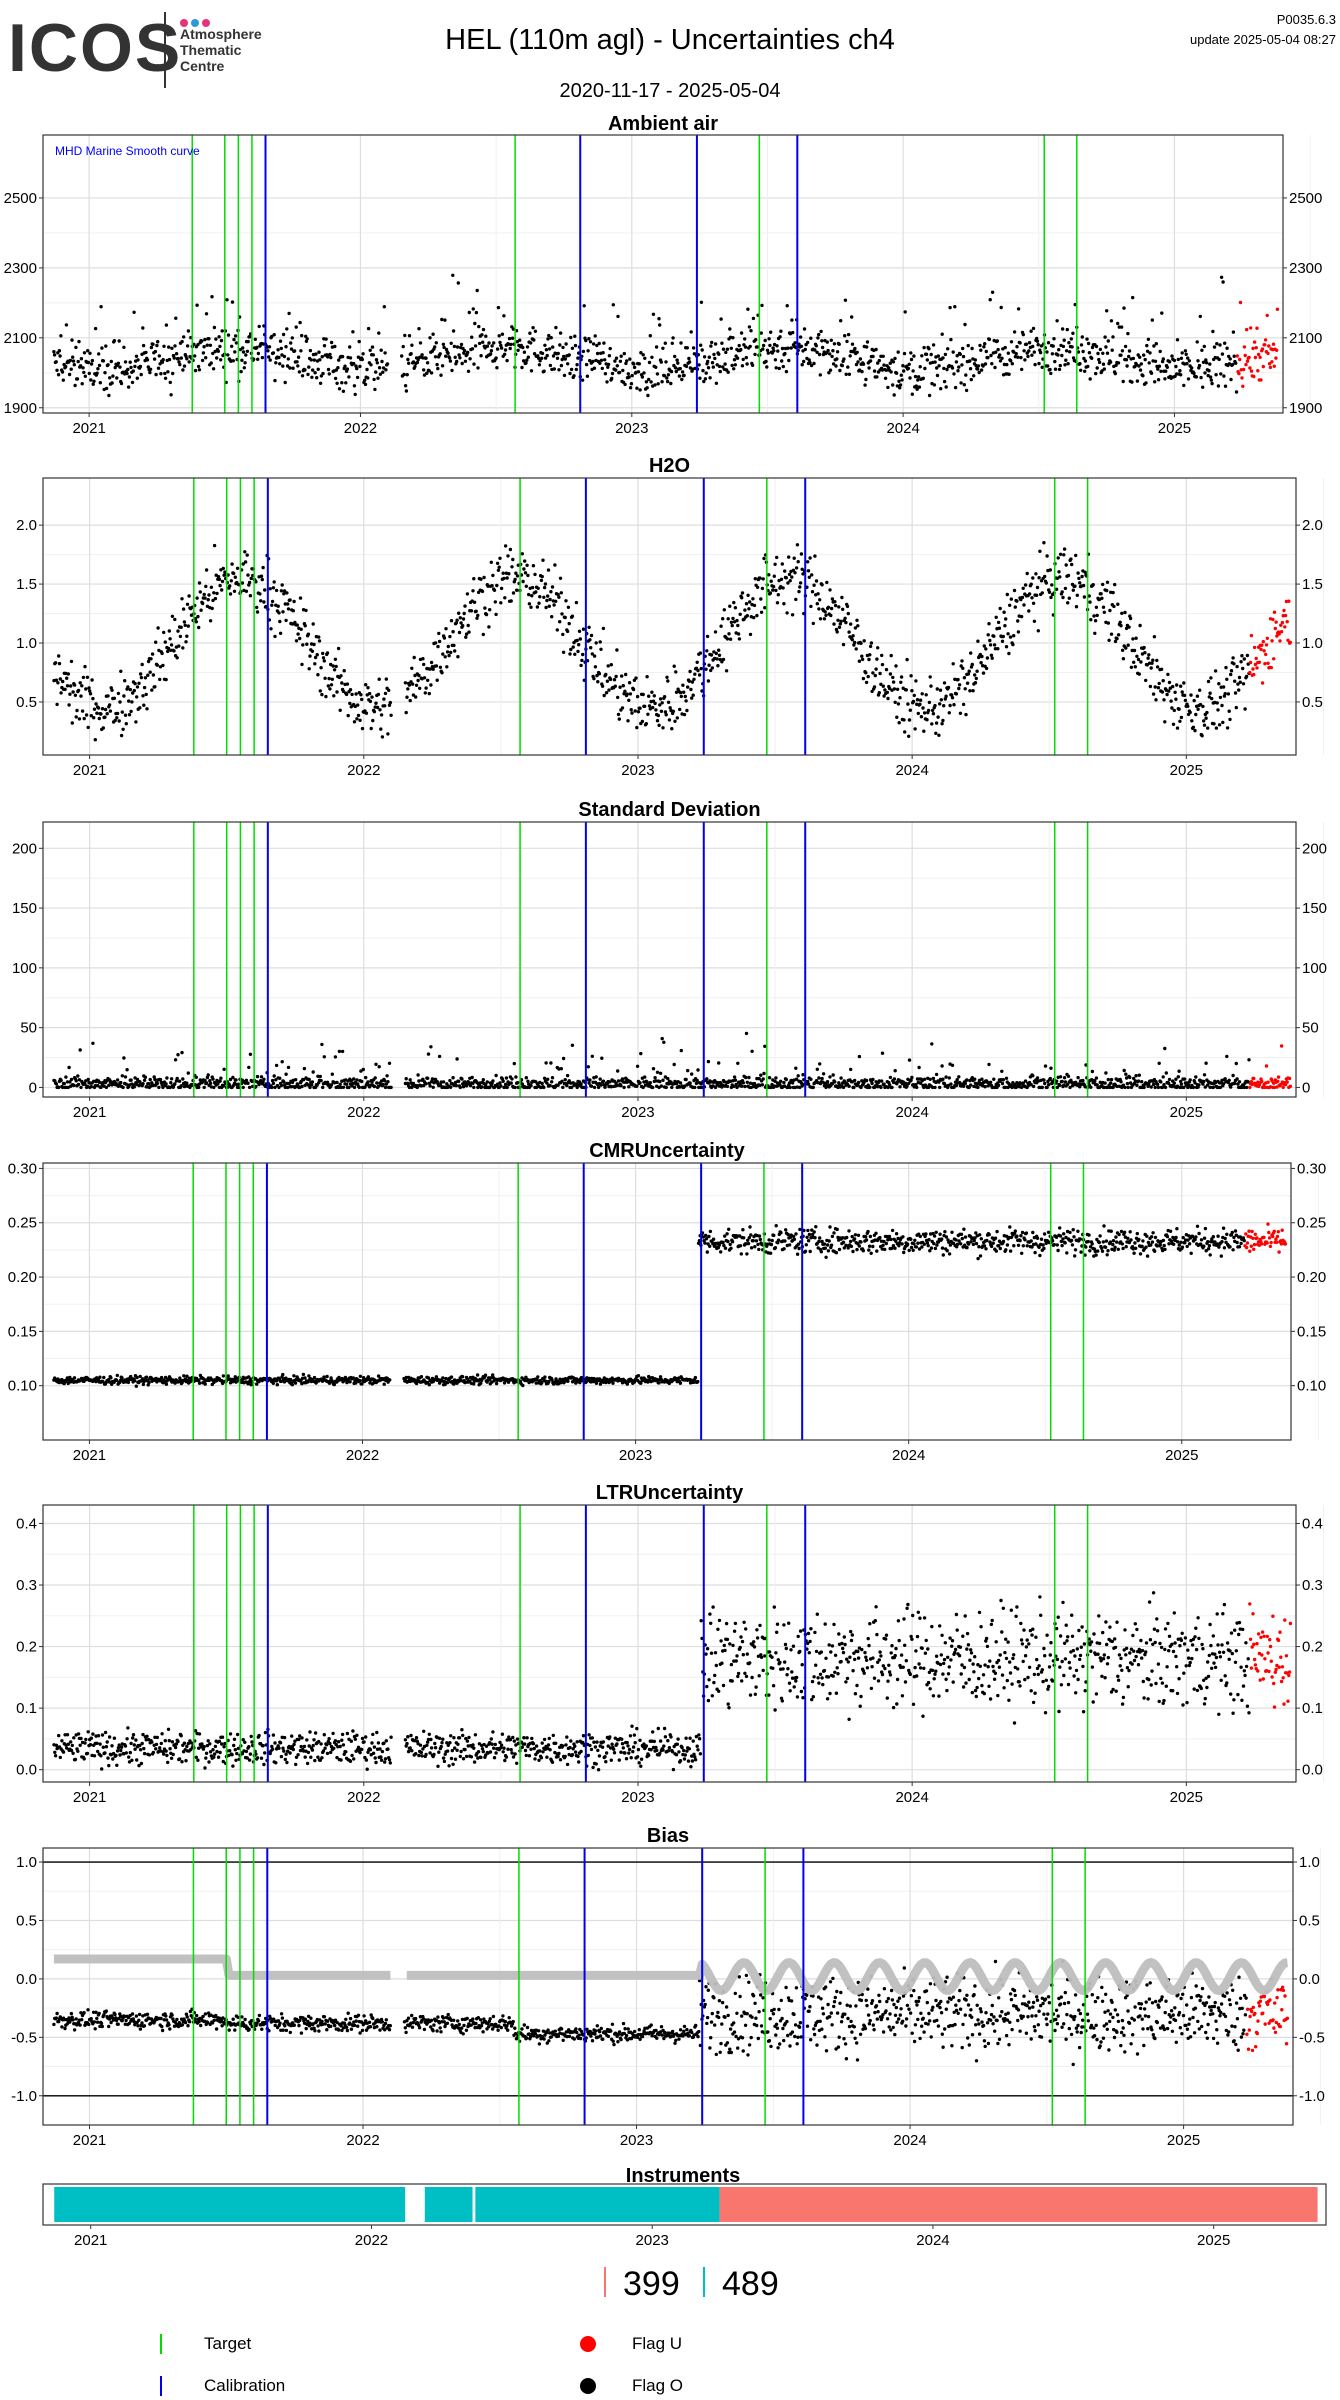 Image resolution: width=1340 pixels, height=2400 pixels. Describe the element at coordinates (221, 50) in the screenshot. I see `logo-subtitle: Atmosphere Thematic Centre` at that location.